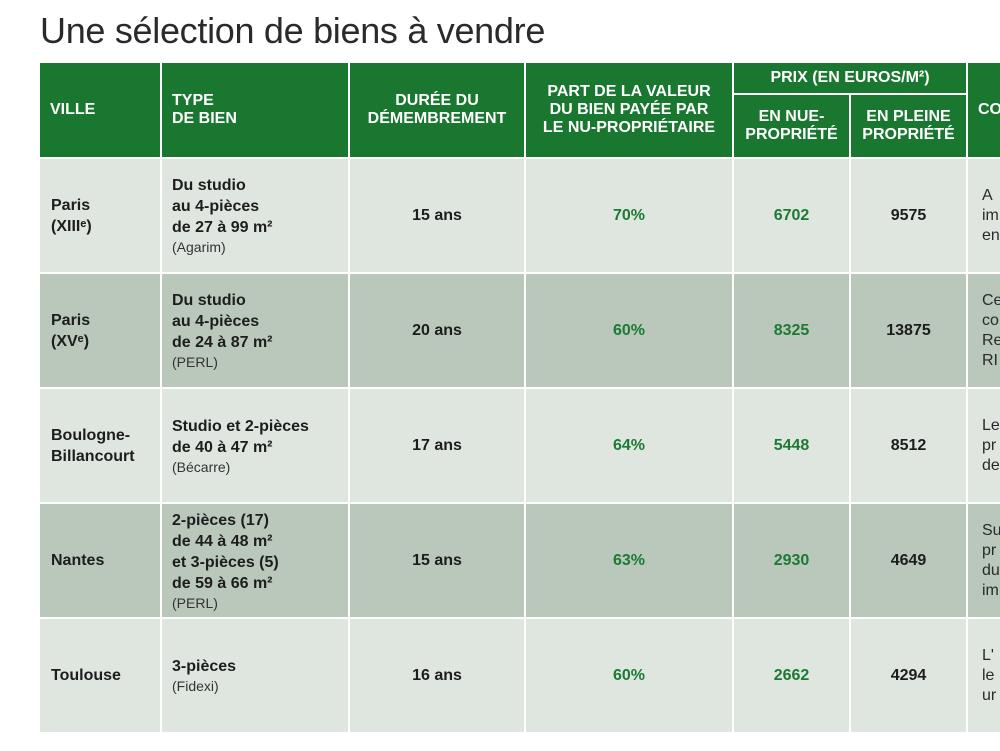 Image resolution: width=1000 pixels, height=751 pixels. What do you see at coordinates (984, 331) in the screenshot?
I see `cell-comment: CecoReRI` at bounding box center [984, 331].